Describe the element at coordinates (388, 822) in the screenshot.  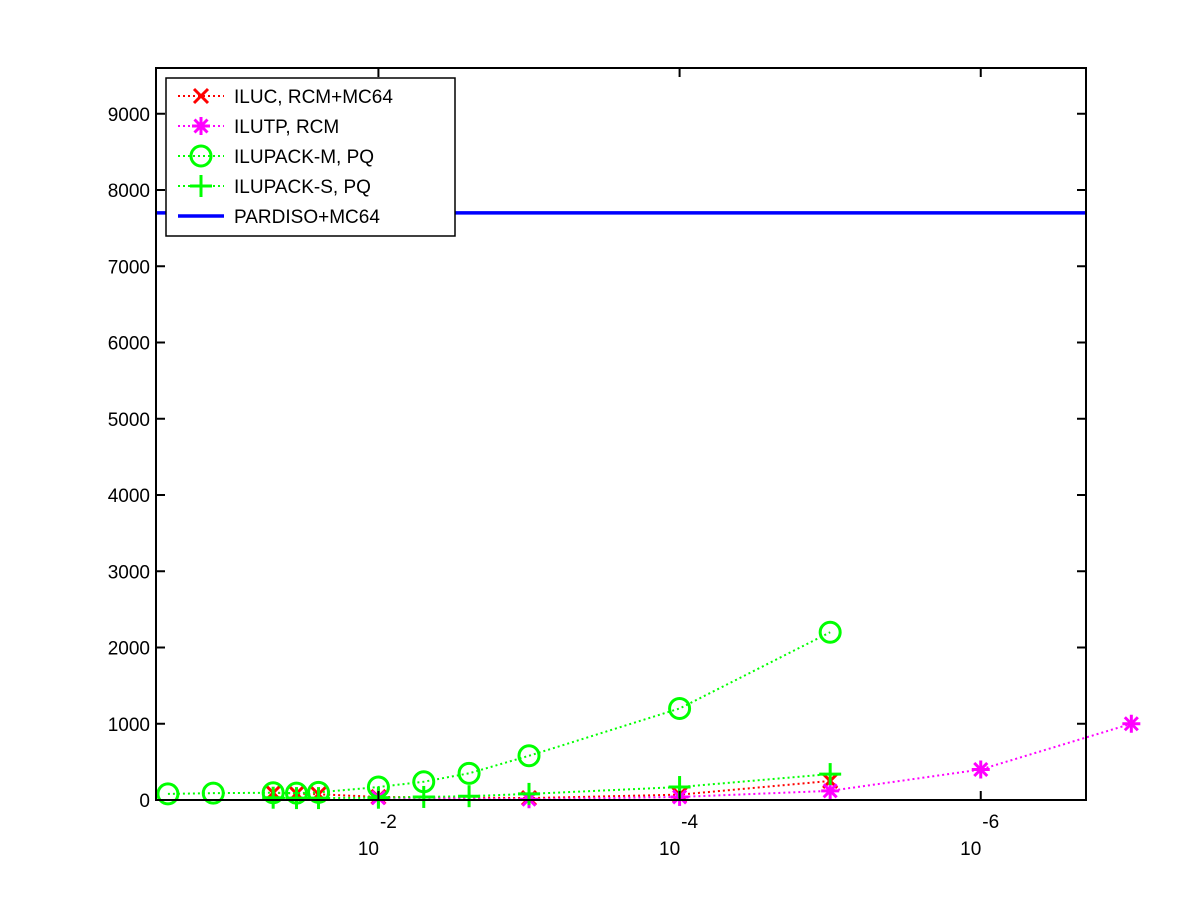
I see `x-tick-label-exponent-0: -2` at that location.